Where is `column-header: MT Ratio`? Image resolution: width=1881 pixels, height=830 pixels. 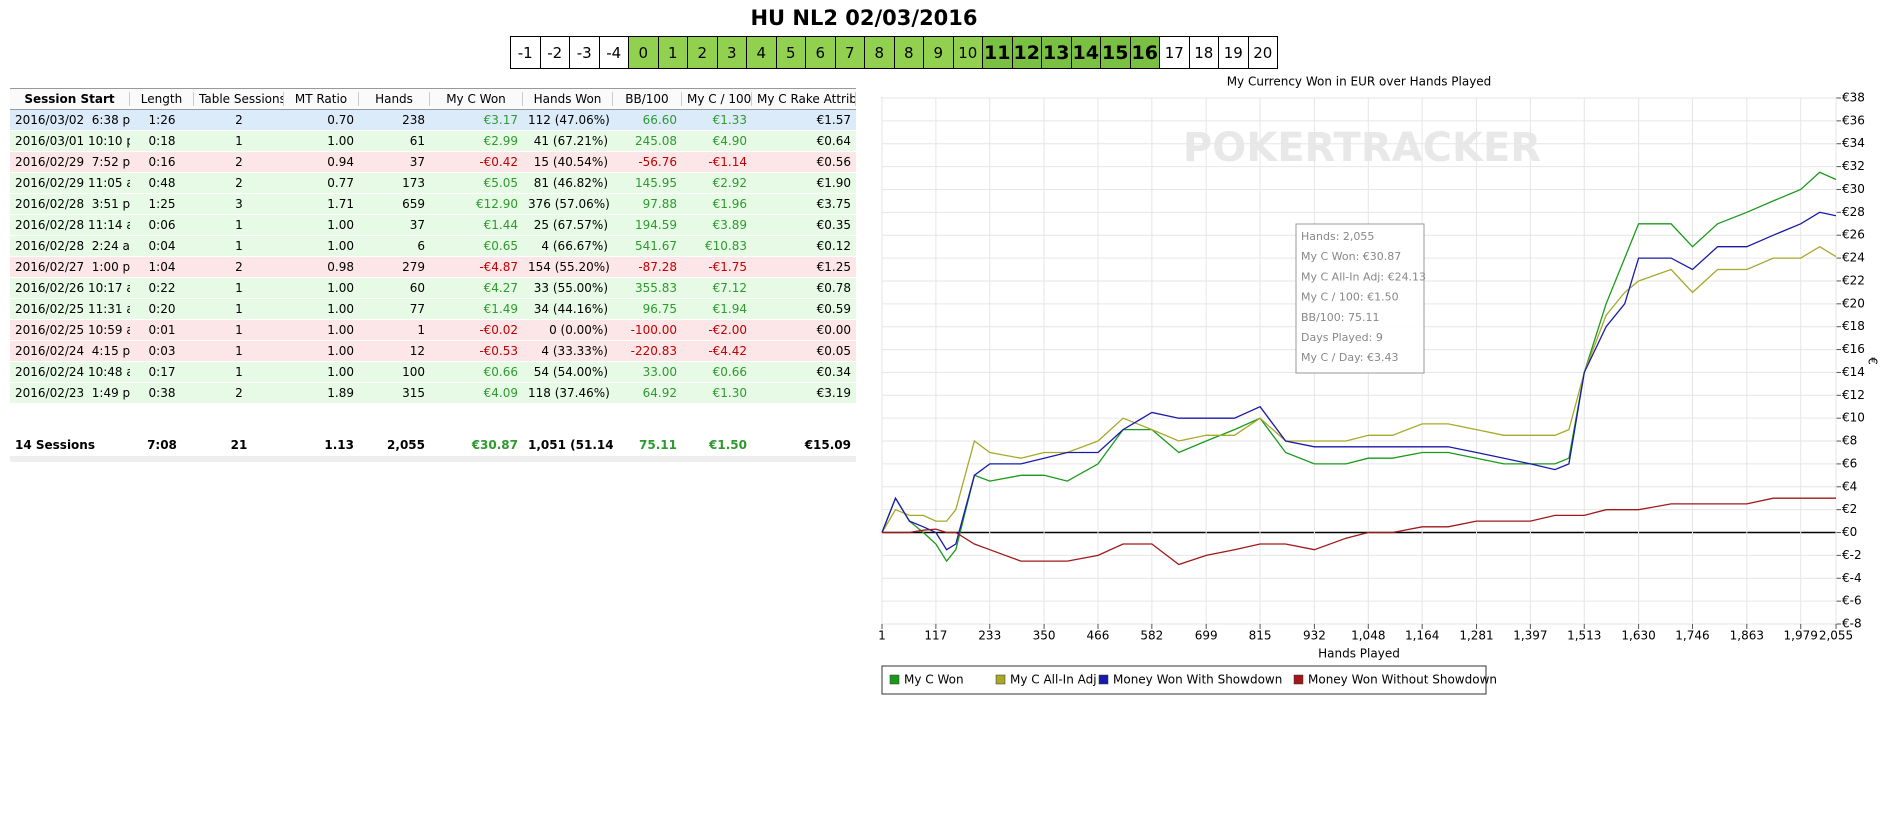 column-header: MT Ratio is located at coordinates (321, 99).